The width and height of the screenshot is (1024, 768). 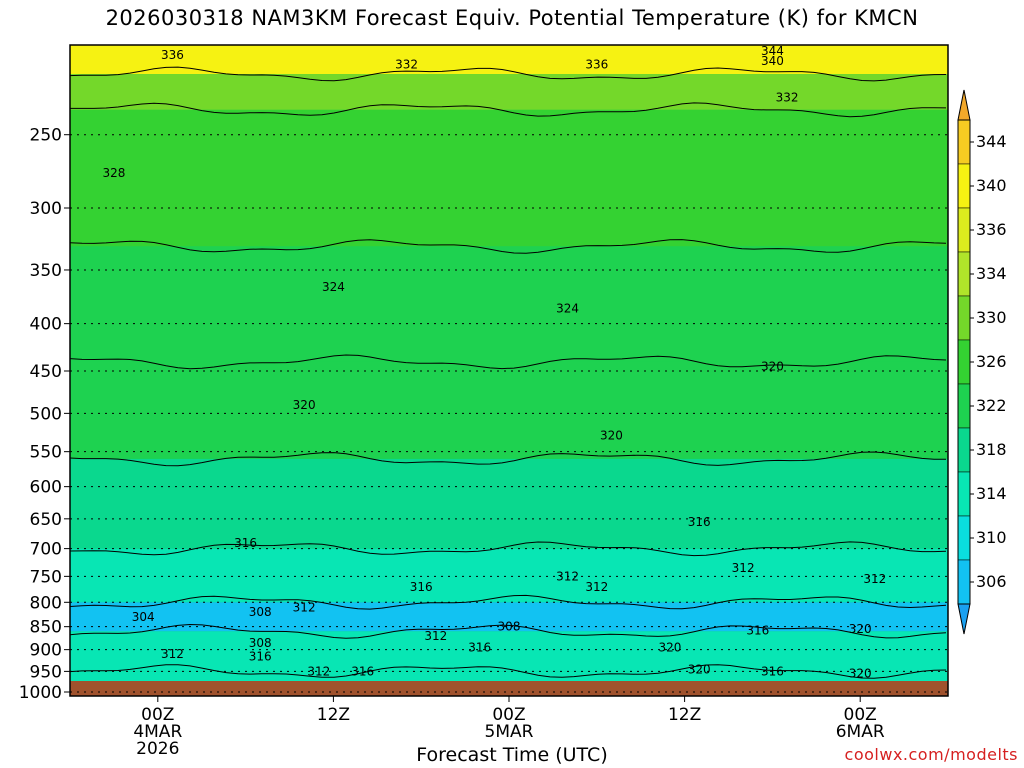 What do you see at coordinates (931, 754) in the screenshot?
I see `credit-text: coolwx.com/modelts` at bounding box center [931, 754].